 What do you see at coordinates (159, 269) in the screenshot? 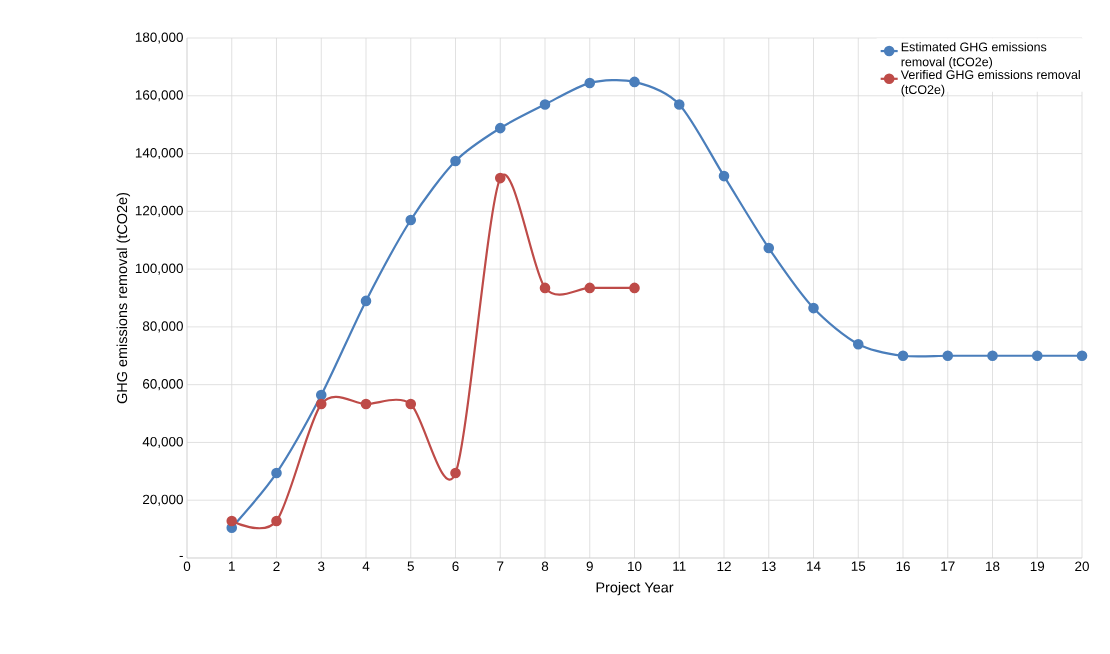
I see `y-tick-label: 100,000` at bounding box center [159, 269].